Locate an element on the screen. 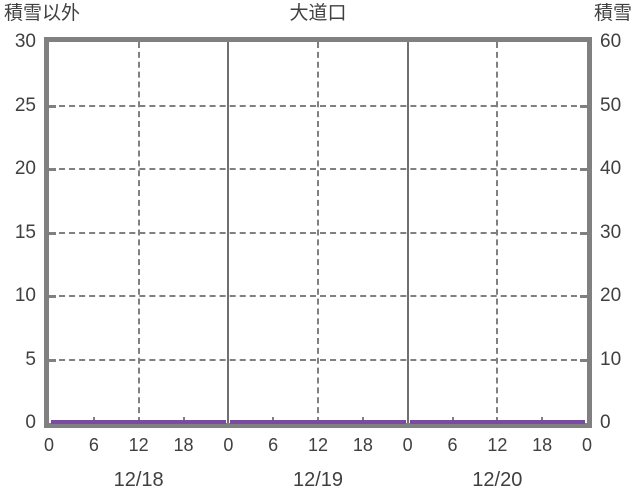 Image resolution: width=636 pixels, height=501 pixels. y-axis-right-tick-label: 50 is located at coordinates (611, 105).